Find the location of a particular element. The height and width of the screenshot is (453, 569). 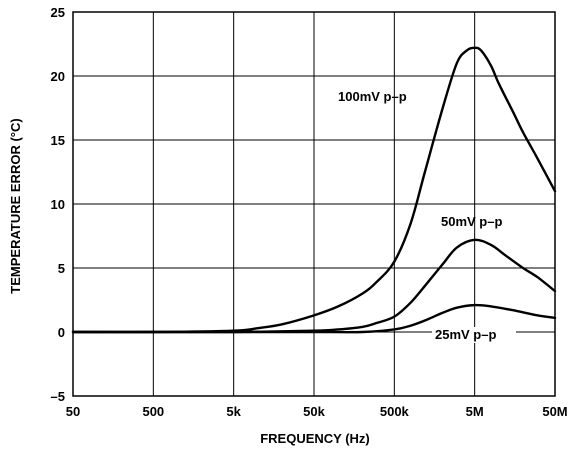

x-tick-label: 50k is located at coordinates (314, 411).